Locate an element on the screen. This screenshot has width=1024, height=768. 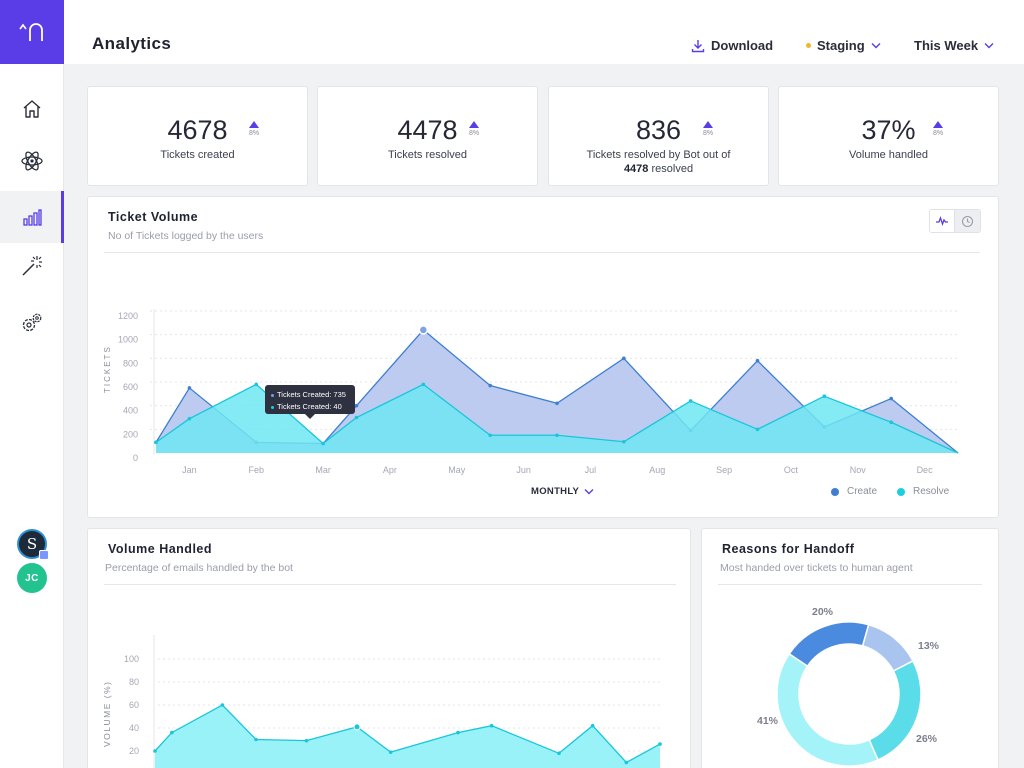
environment-dropdown: Staging is located at coordinates (843, 45).